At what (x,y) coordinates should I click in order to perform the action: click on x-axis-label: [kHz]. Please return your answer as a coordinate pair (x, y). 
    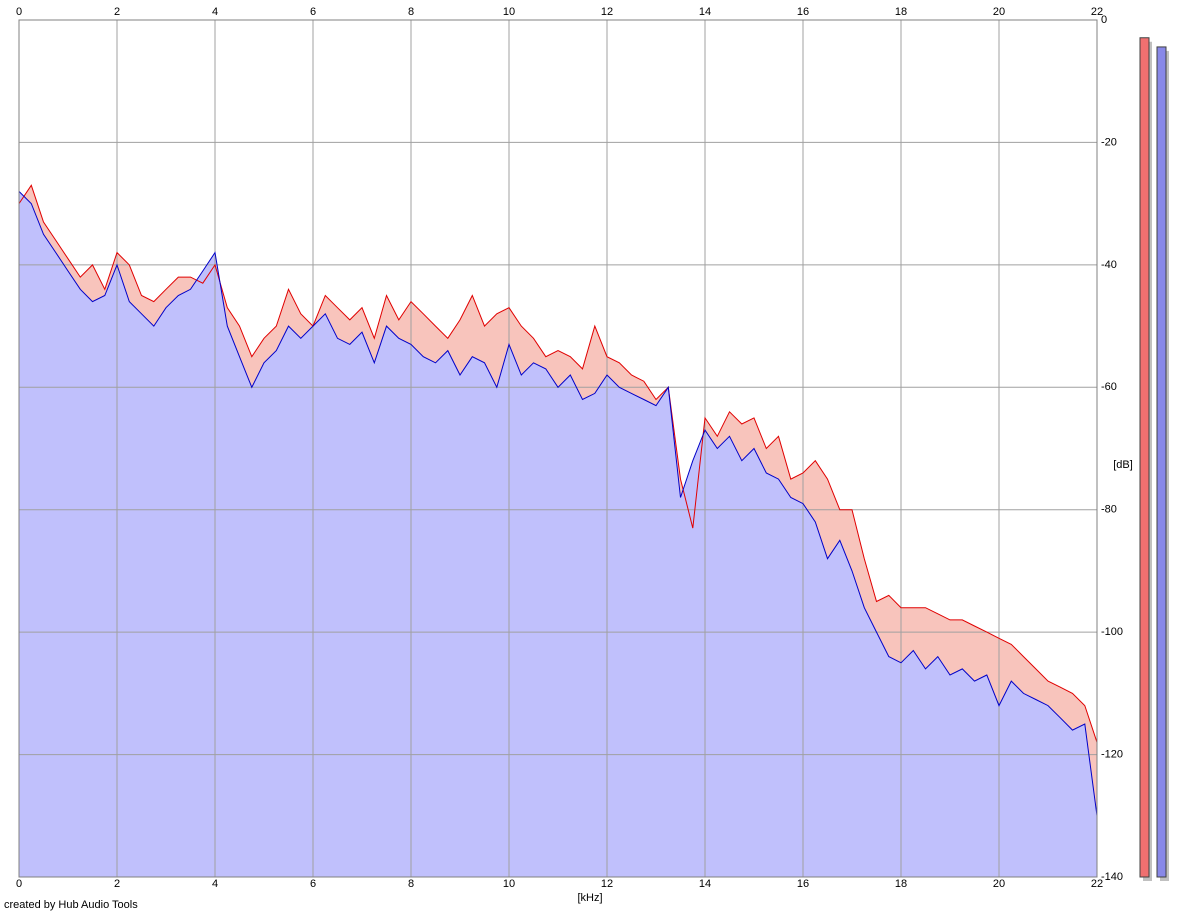
    Looking at the image, I should click on (589, 898).